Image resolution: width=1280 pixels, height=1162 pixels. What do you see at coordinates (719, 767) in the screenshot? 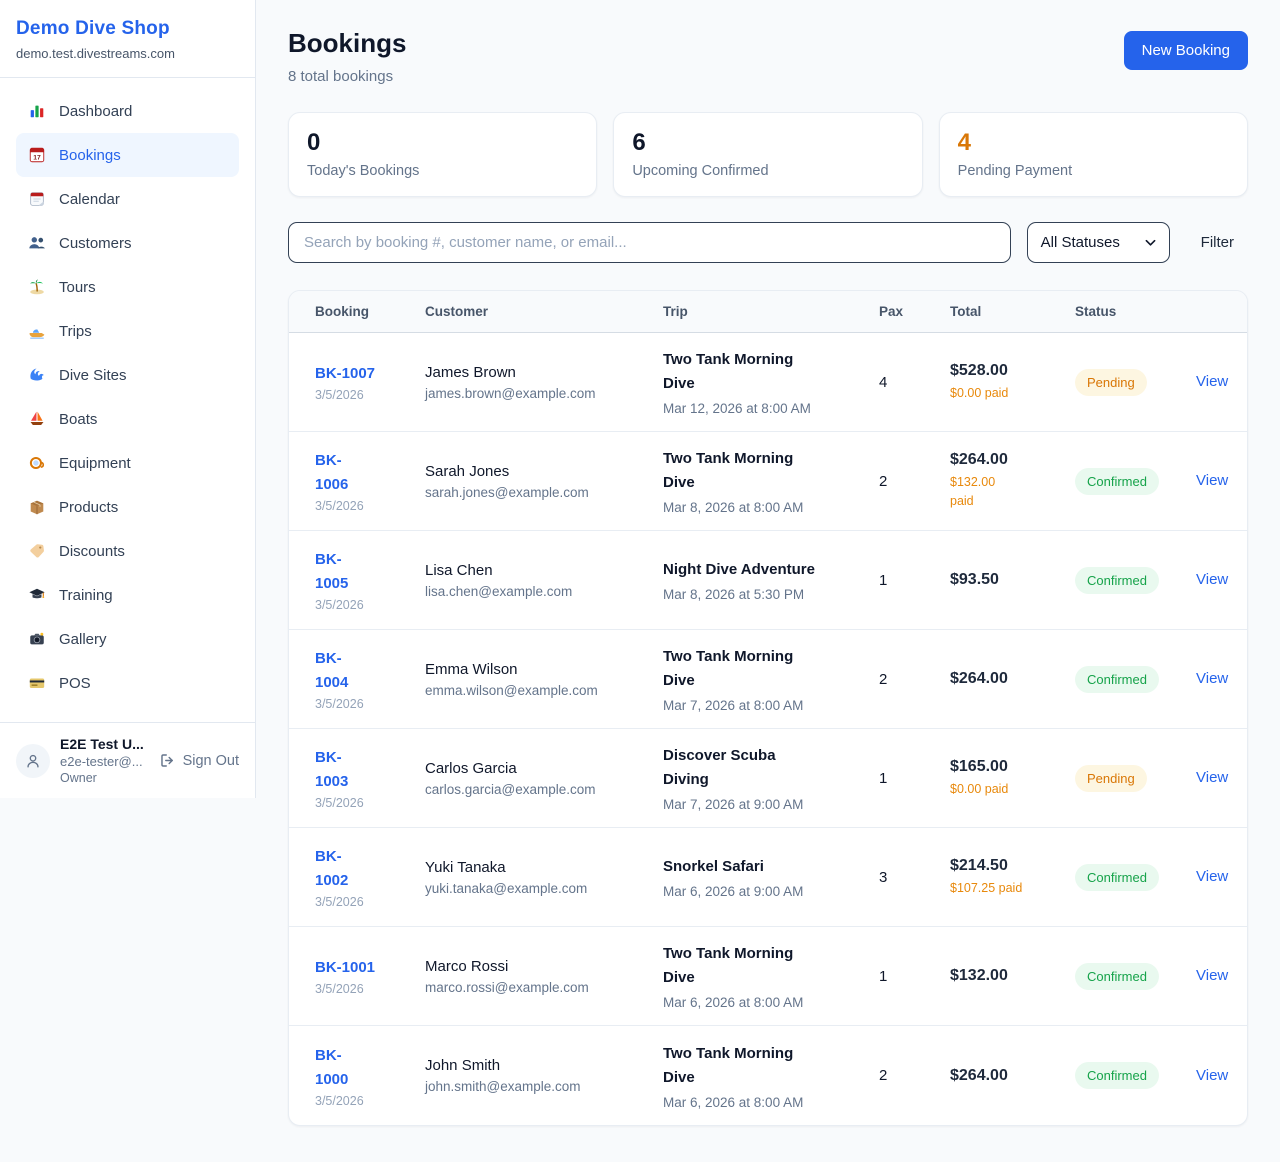
I see `trip-name: Discover Scuba Diving` at bounding box center [719, 767].